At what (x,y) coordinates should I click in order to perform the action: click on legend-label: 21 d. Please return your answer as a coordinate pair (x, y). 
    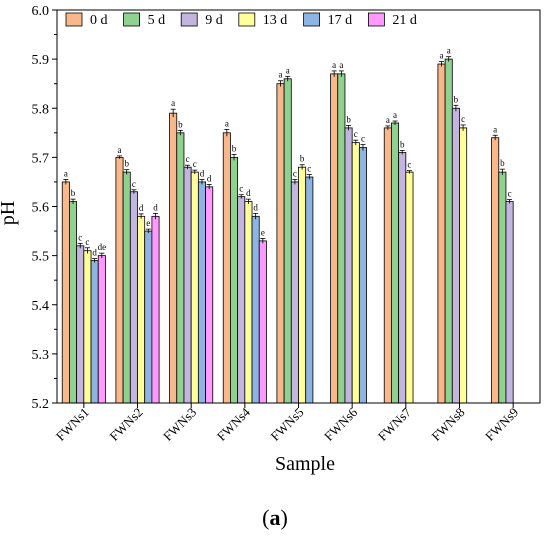
    Looking at the image, I should click on (404, 20).